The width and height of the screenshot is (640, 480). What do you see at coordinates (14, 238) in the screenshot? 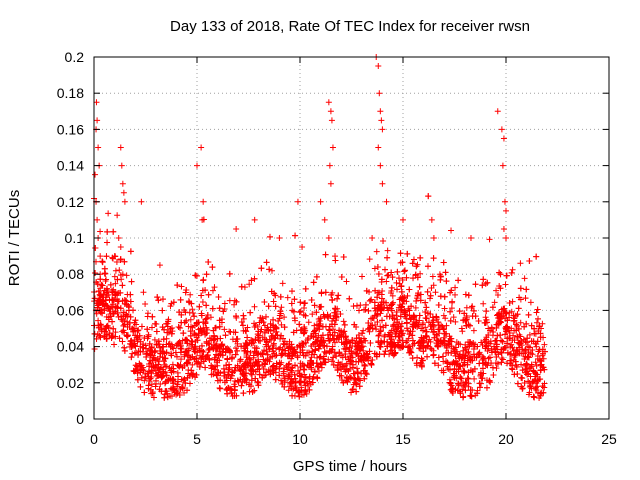
I see `y-axis-label: ROTI / TECUs` at bounding box center [14, 238].